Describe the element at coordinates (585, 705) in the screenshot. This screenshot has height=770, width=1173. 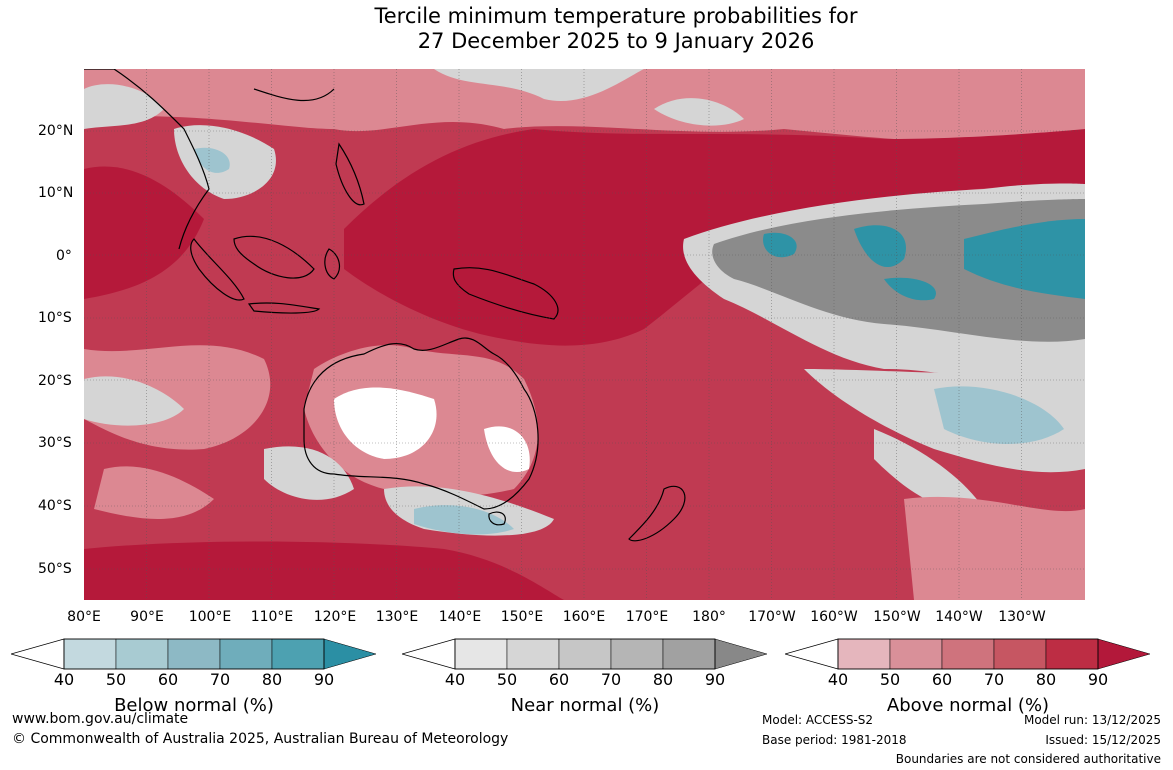
I see `colorbar-near-label: Near normal (%)` at that location.